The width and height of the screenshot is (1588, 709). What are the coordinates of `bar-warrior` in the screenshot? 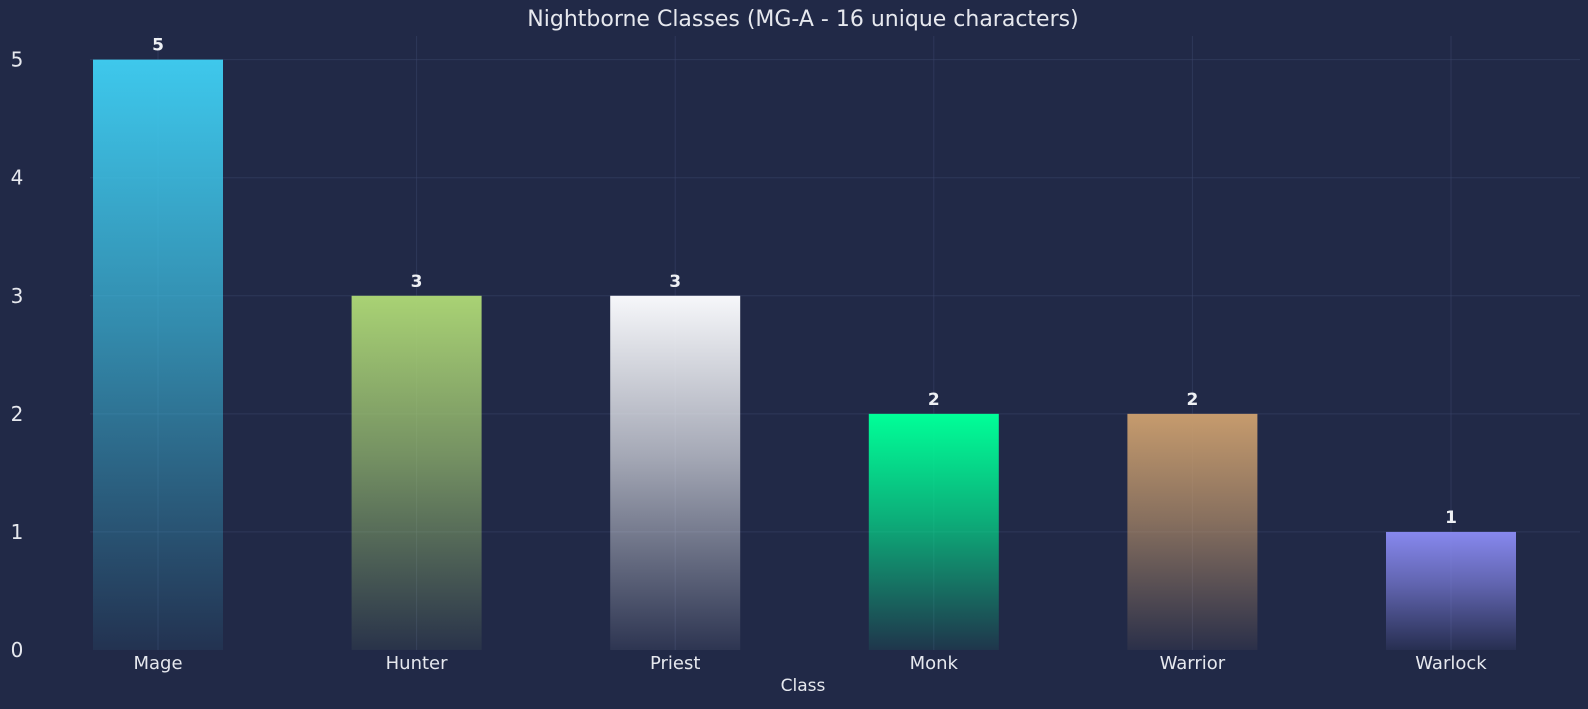 It's located at (1192, 531).